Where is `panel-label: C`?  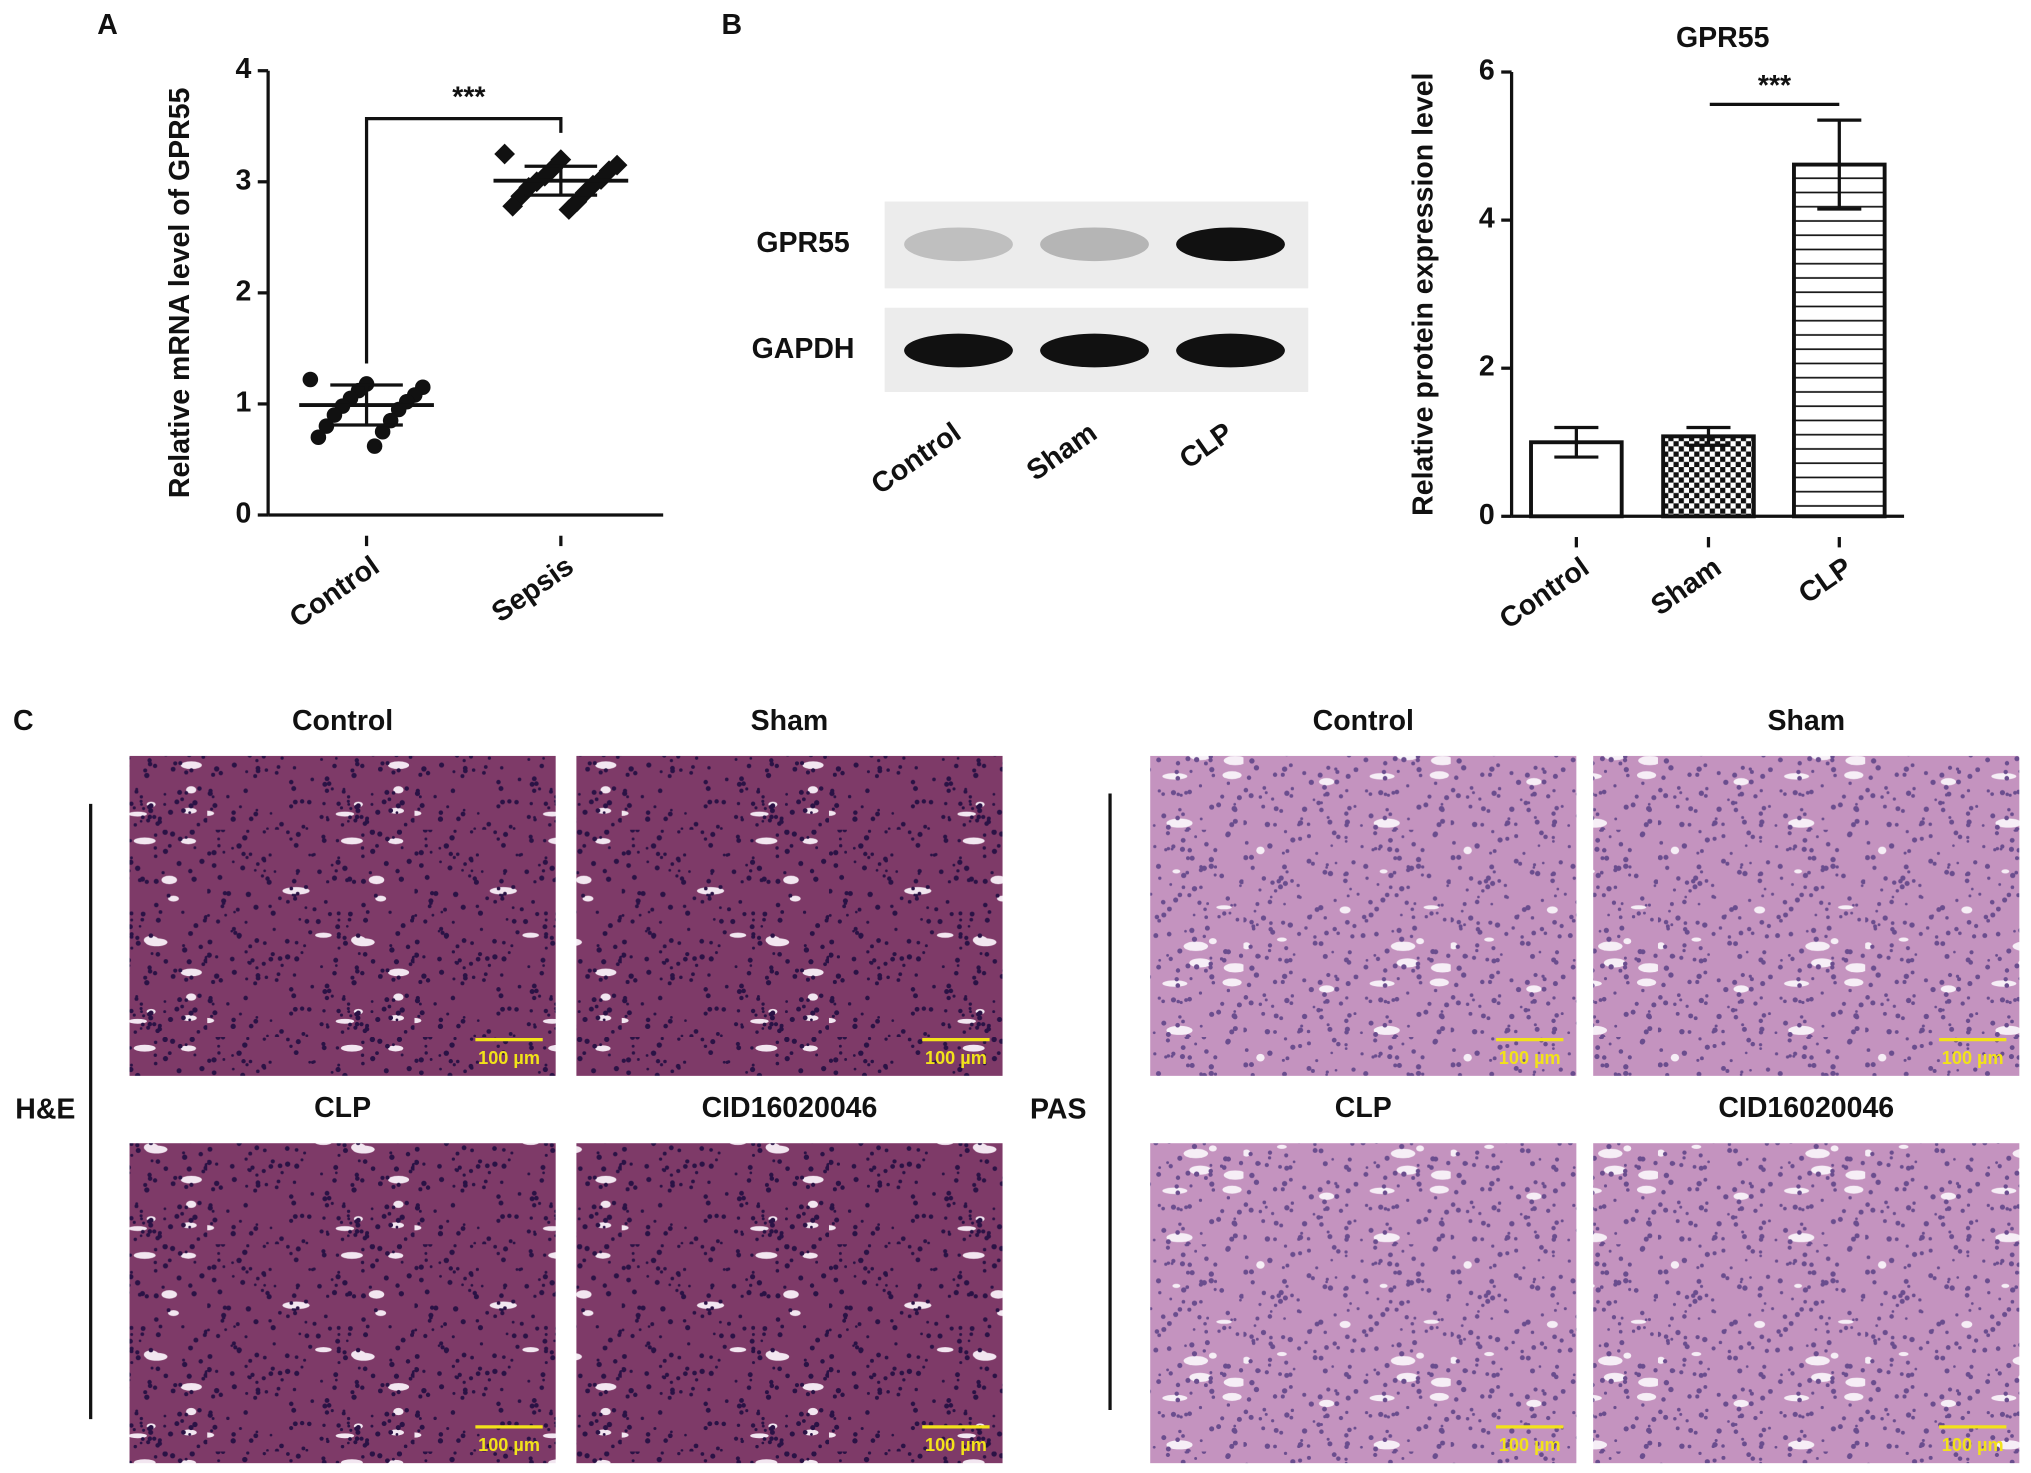
panel-label: C is located at coordinates (23, 721).